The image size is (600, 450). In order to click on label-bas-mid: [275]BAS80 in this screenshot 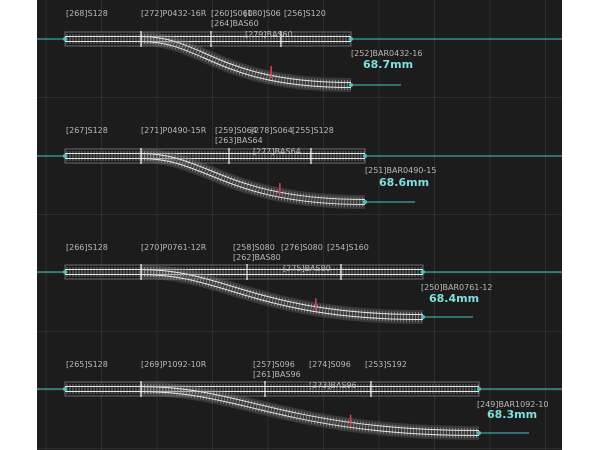, I will do `click(307, 268)`.